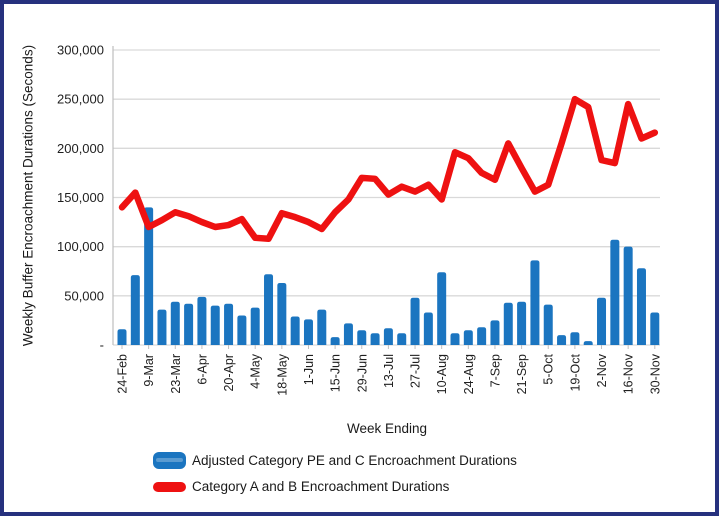 The image size is (719, 516). I want to click on x-tick-label: 13-Jul, so click(389, 371).